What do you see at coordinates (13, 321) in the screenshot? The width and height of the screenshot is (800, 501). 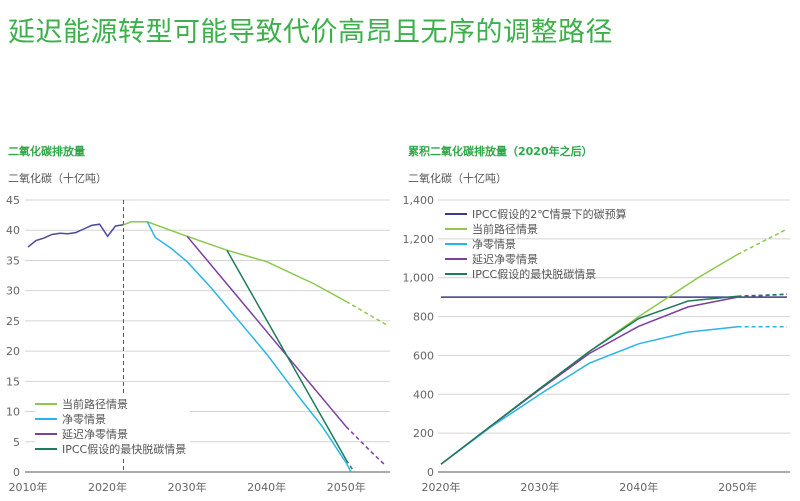 I see `y-tick-label: 25` at bounding box center [13, 321].